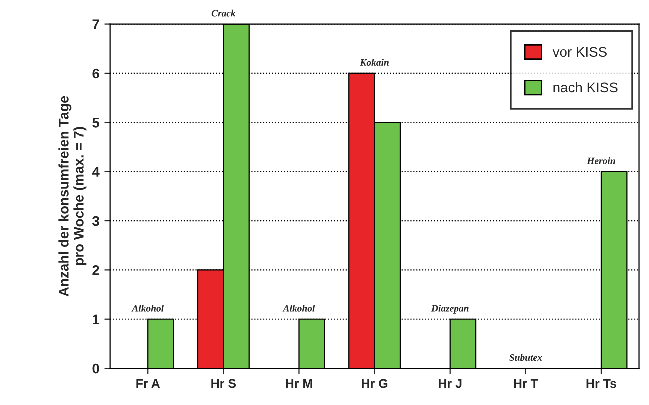 The image size is (649, 405). I want to click on legend-label: vor KISS, so click(579, 52).